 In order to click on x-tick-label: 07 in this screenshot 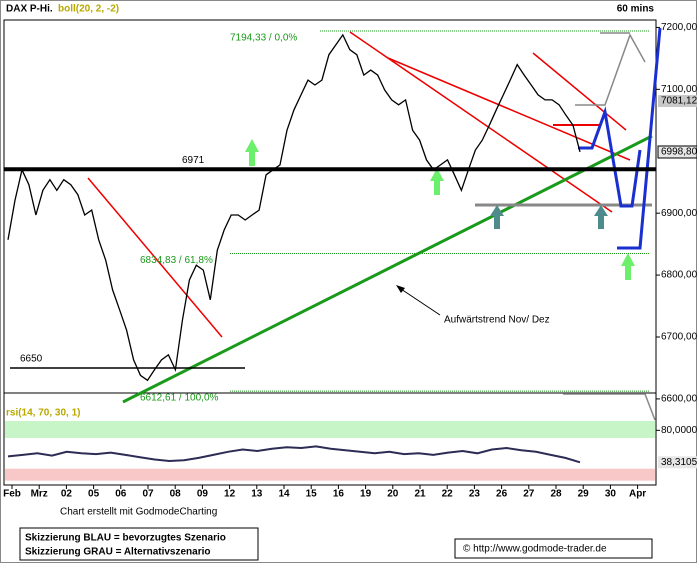, I will do `click(148, 494)`.